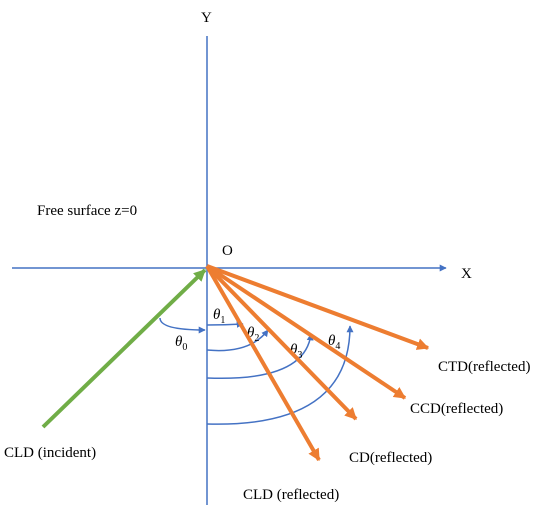 Image resolution: width=550 pixels, height=511 pixels. I want to click on angle-arc-theta4, so click(280, 375).